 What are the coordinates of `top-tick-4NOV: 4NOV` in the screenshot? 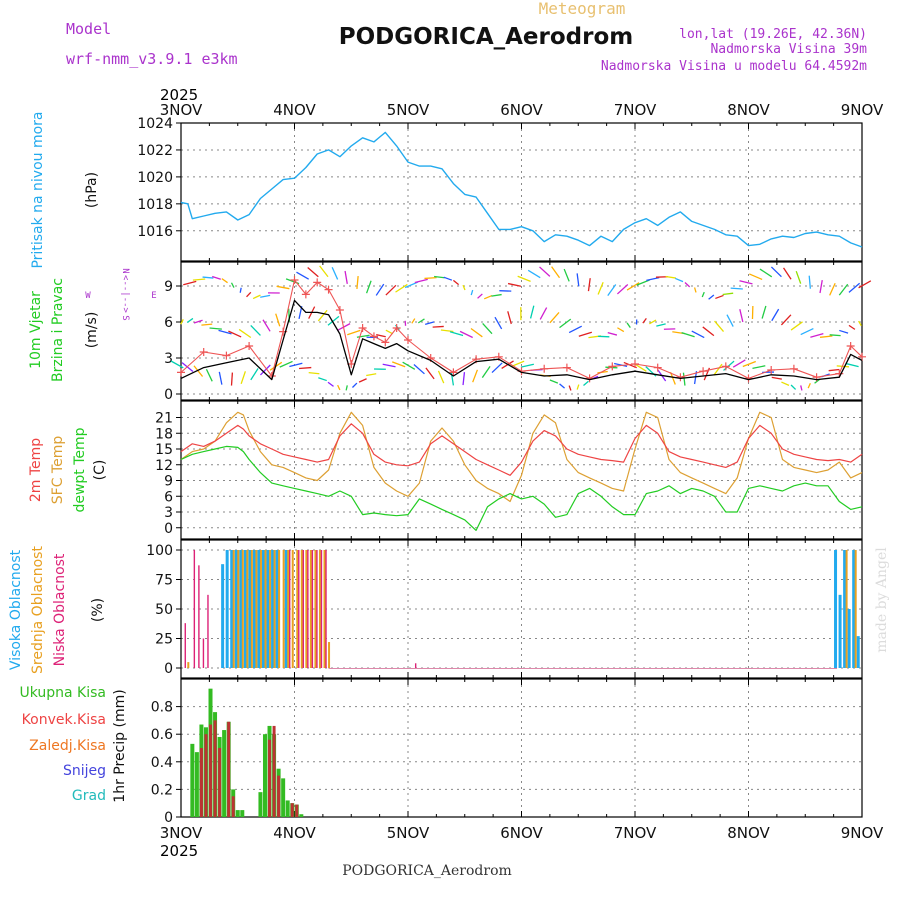 It's located at (294, 110).